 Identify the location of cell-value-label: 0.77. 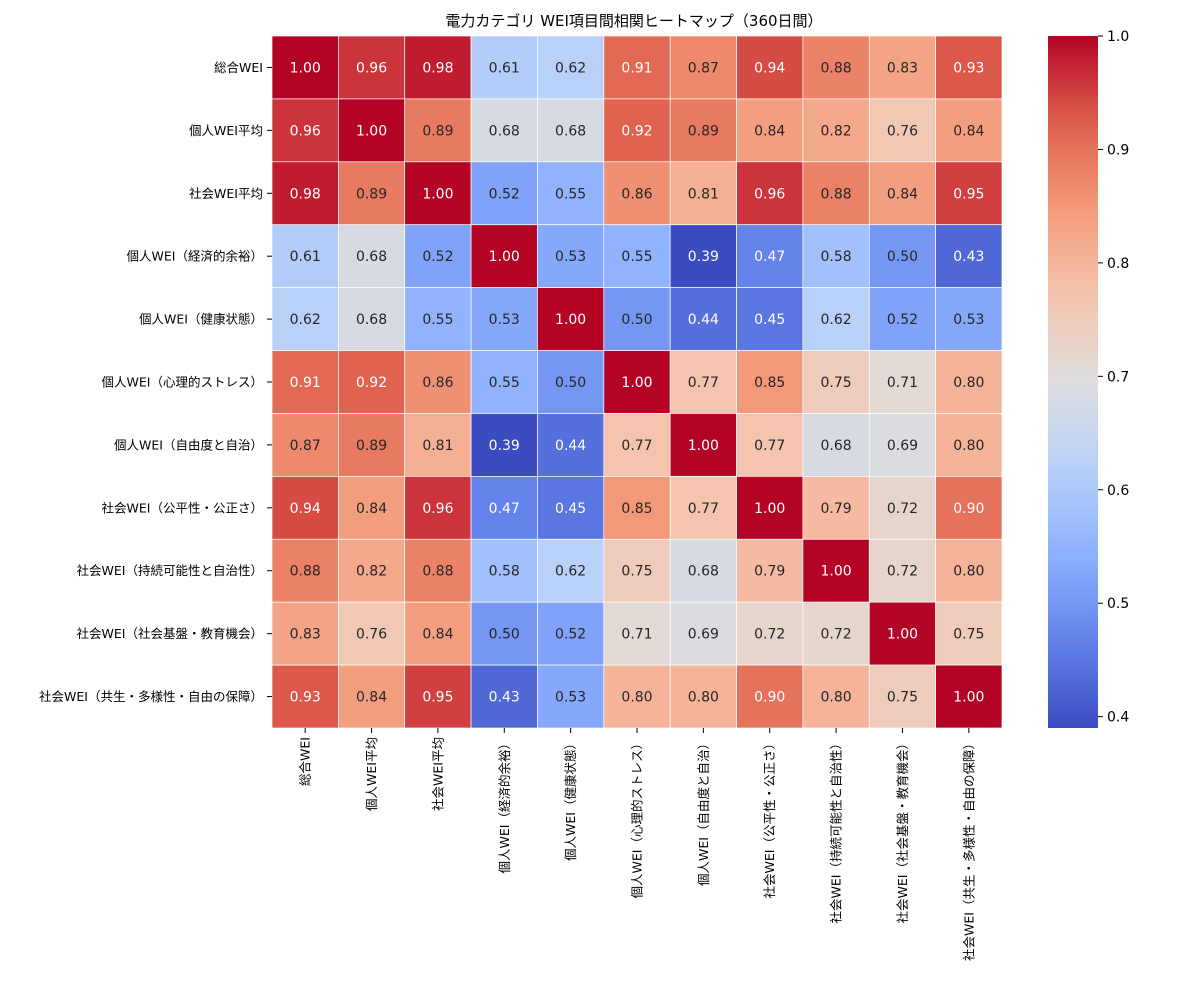
(703, 509).